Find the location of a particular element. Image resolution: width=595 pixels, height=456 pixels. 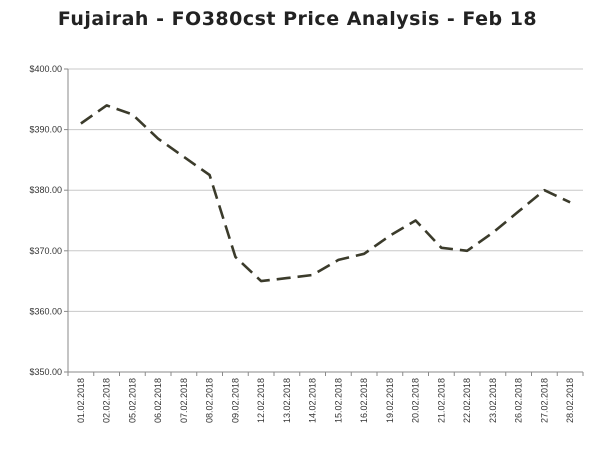

x-tick-label: 27.02.2018 is located at coordinates (544, 400).